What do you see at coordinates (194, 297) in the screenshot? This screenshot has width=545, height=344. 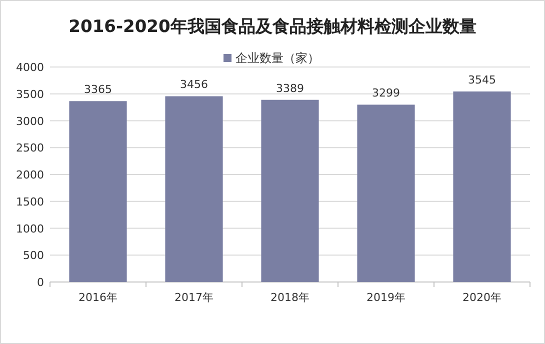 I see `x-tick-label: 2017年` at bounding box center [194, 297].